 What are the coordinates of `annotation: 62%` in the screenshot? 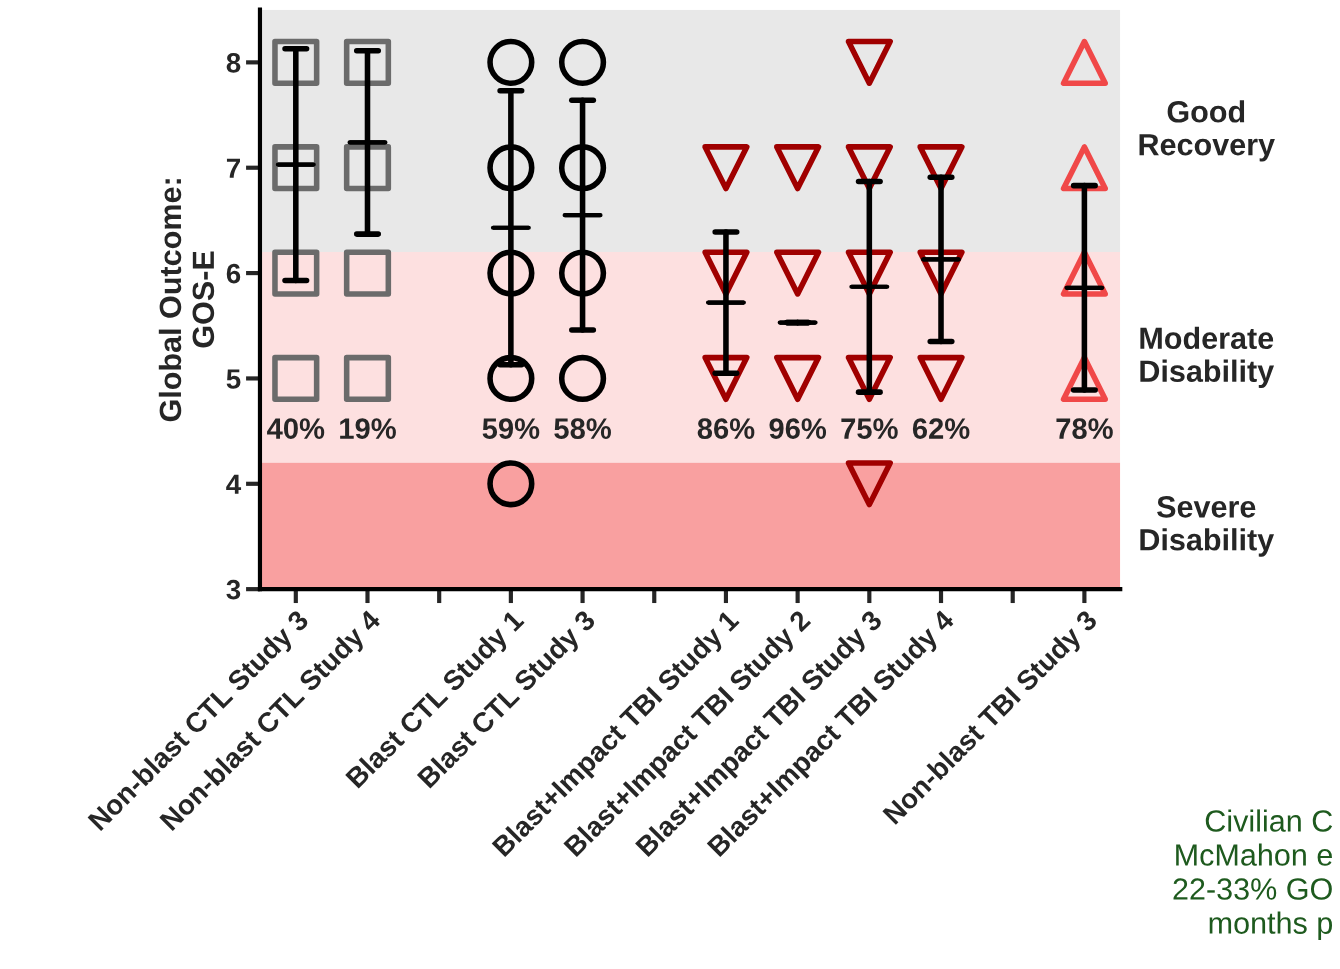 It's located at (941, 428).